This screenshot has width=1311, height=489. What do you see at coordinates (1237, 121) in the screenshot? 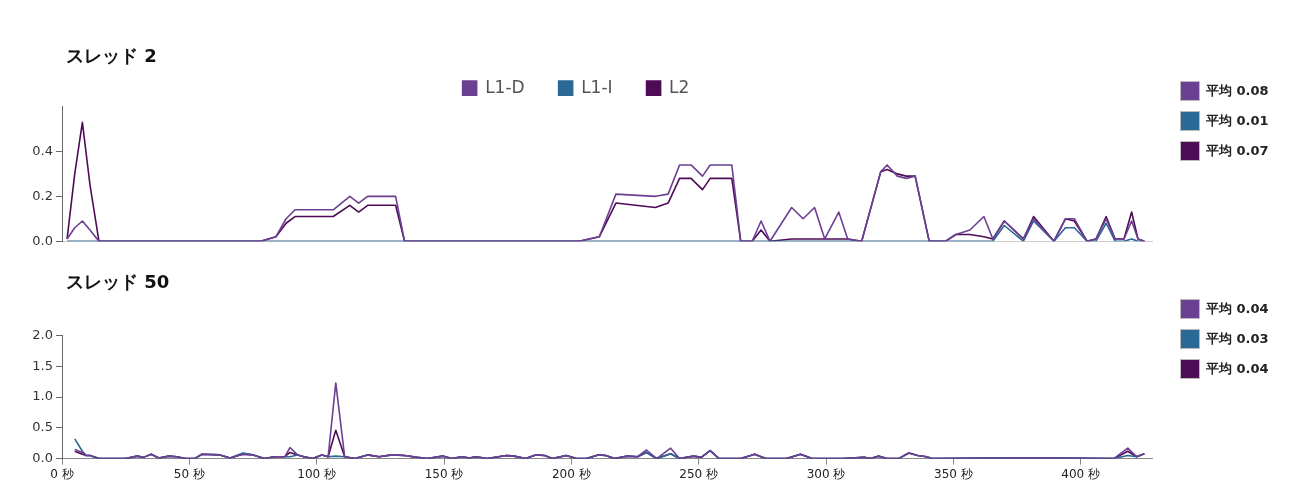
I see `text: 平均 0.01` at bounding box center [1237, 121].